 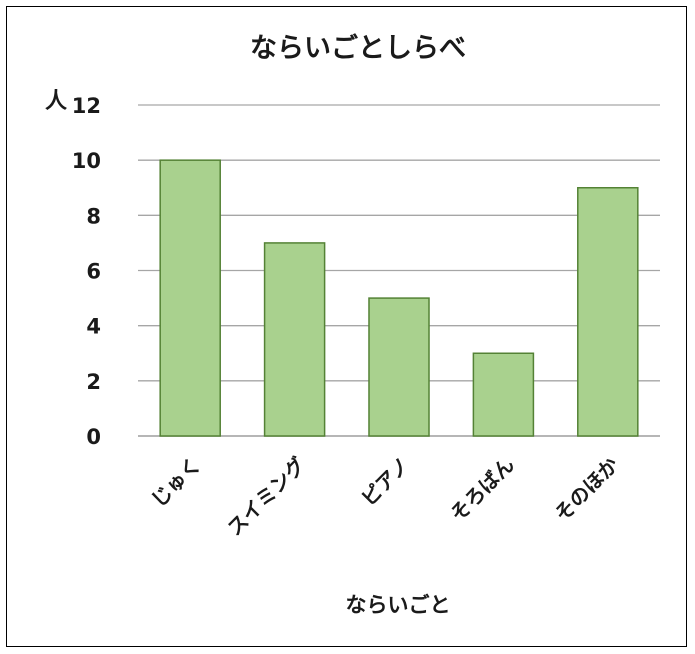 What do you see at coordinates (86, 106) in the screenshot?
I see `y-tick-label: 12` at bounding box center [86, 106].